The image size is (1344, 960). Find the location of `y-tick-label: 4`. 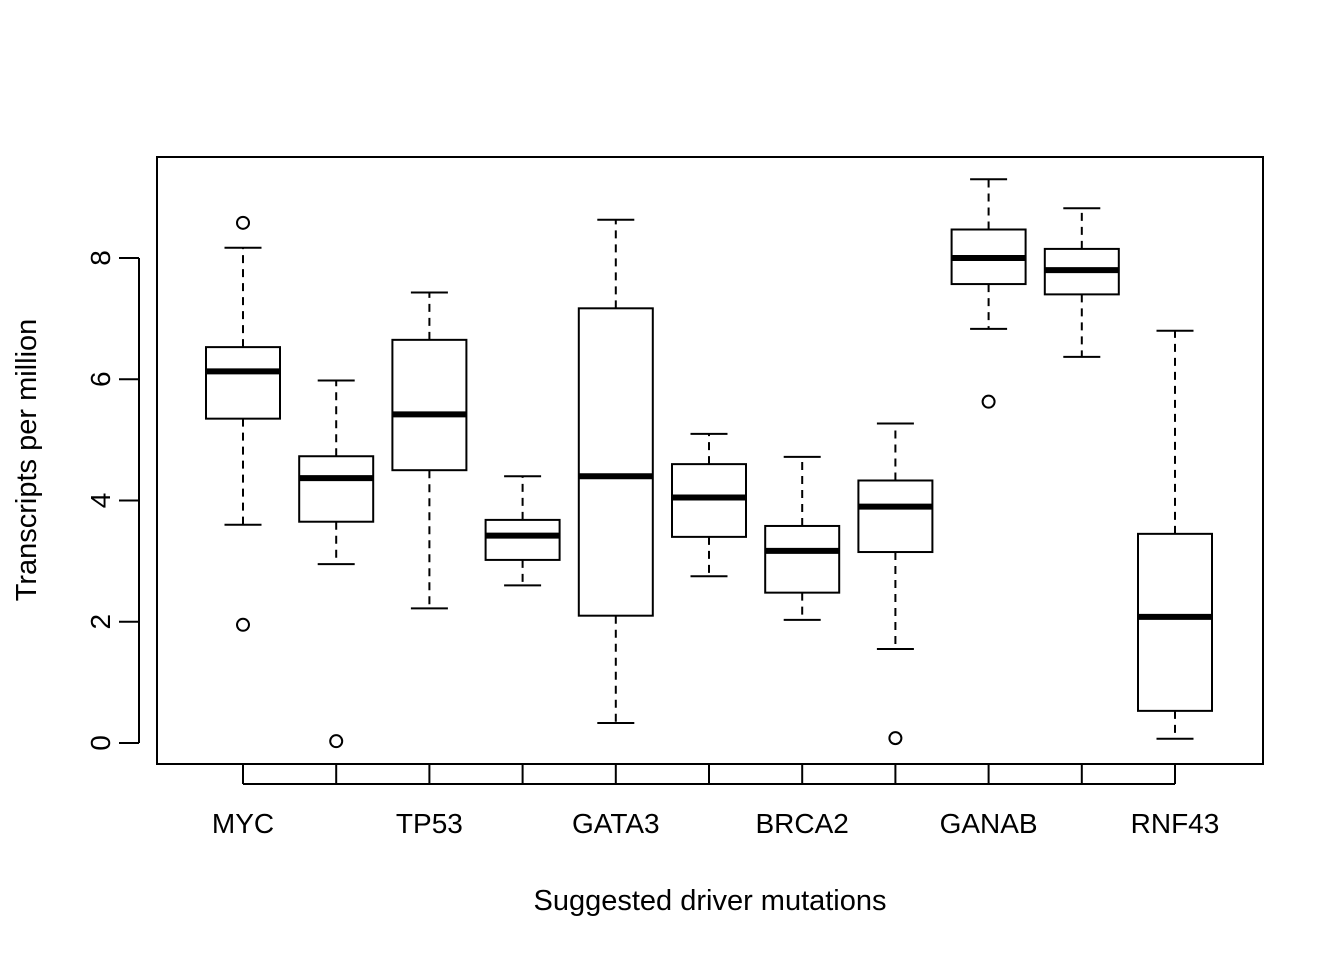

y-tick-label: 4 is located at coordinates (100, 501).